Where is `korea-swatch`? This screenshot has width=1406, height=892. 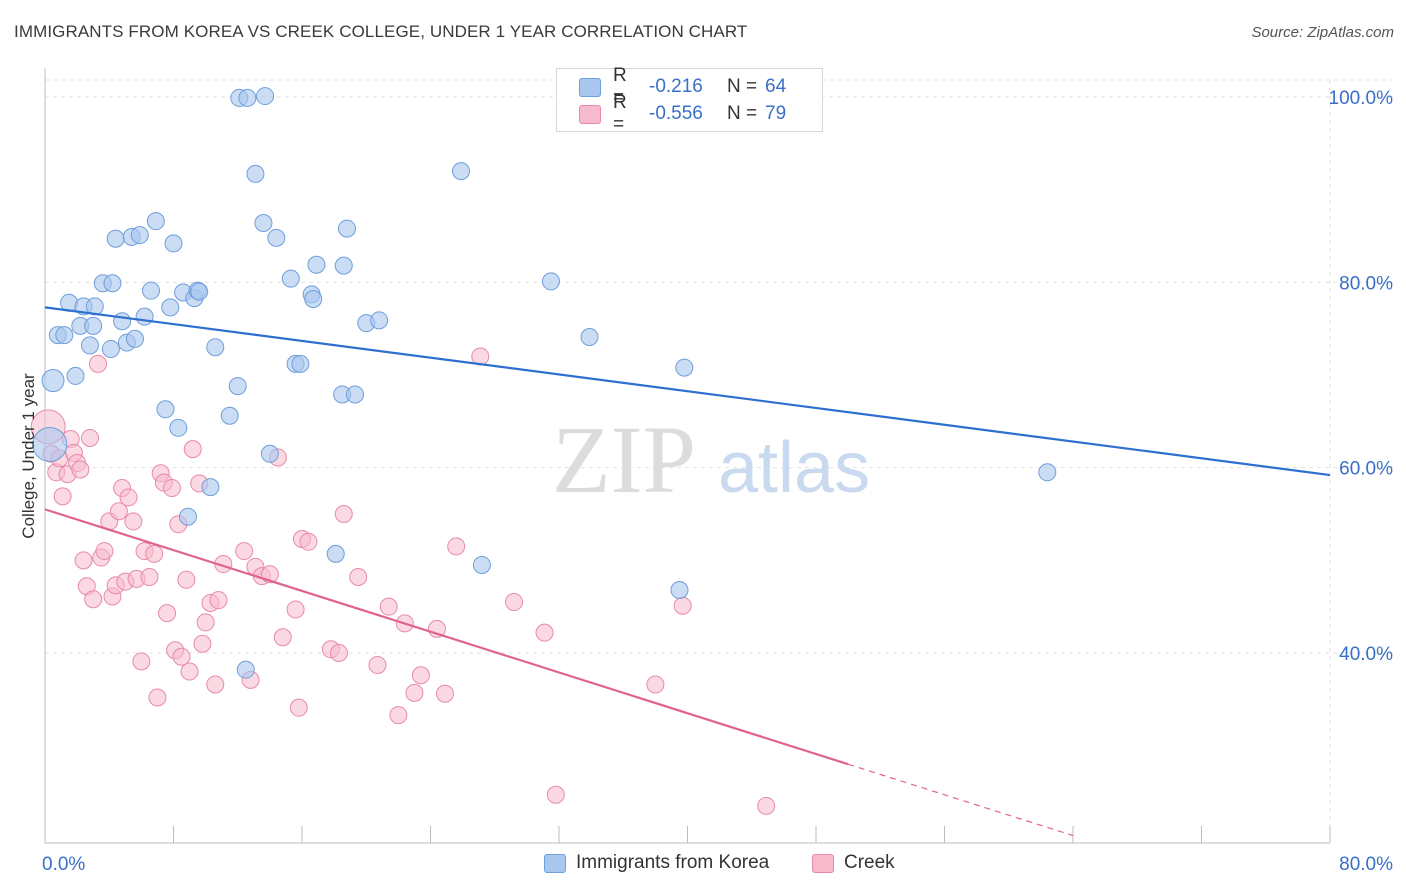
korea-swatch is located at coordinates (590, 87).